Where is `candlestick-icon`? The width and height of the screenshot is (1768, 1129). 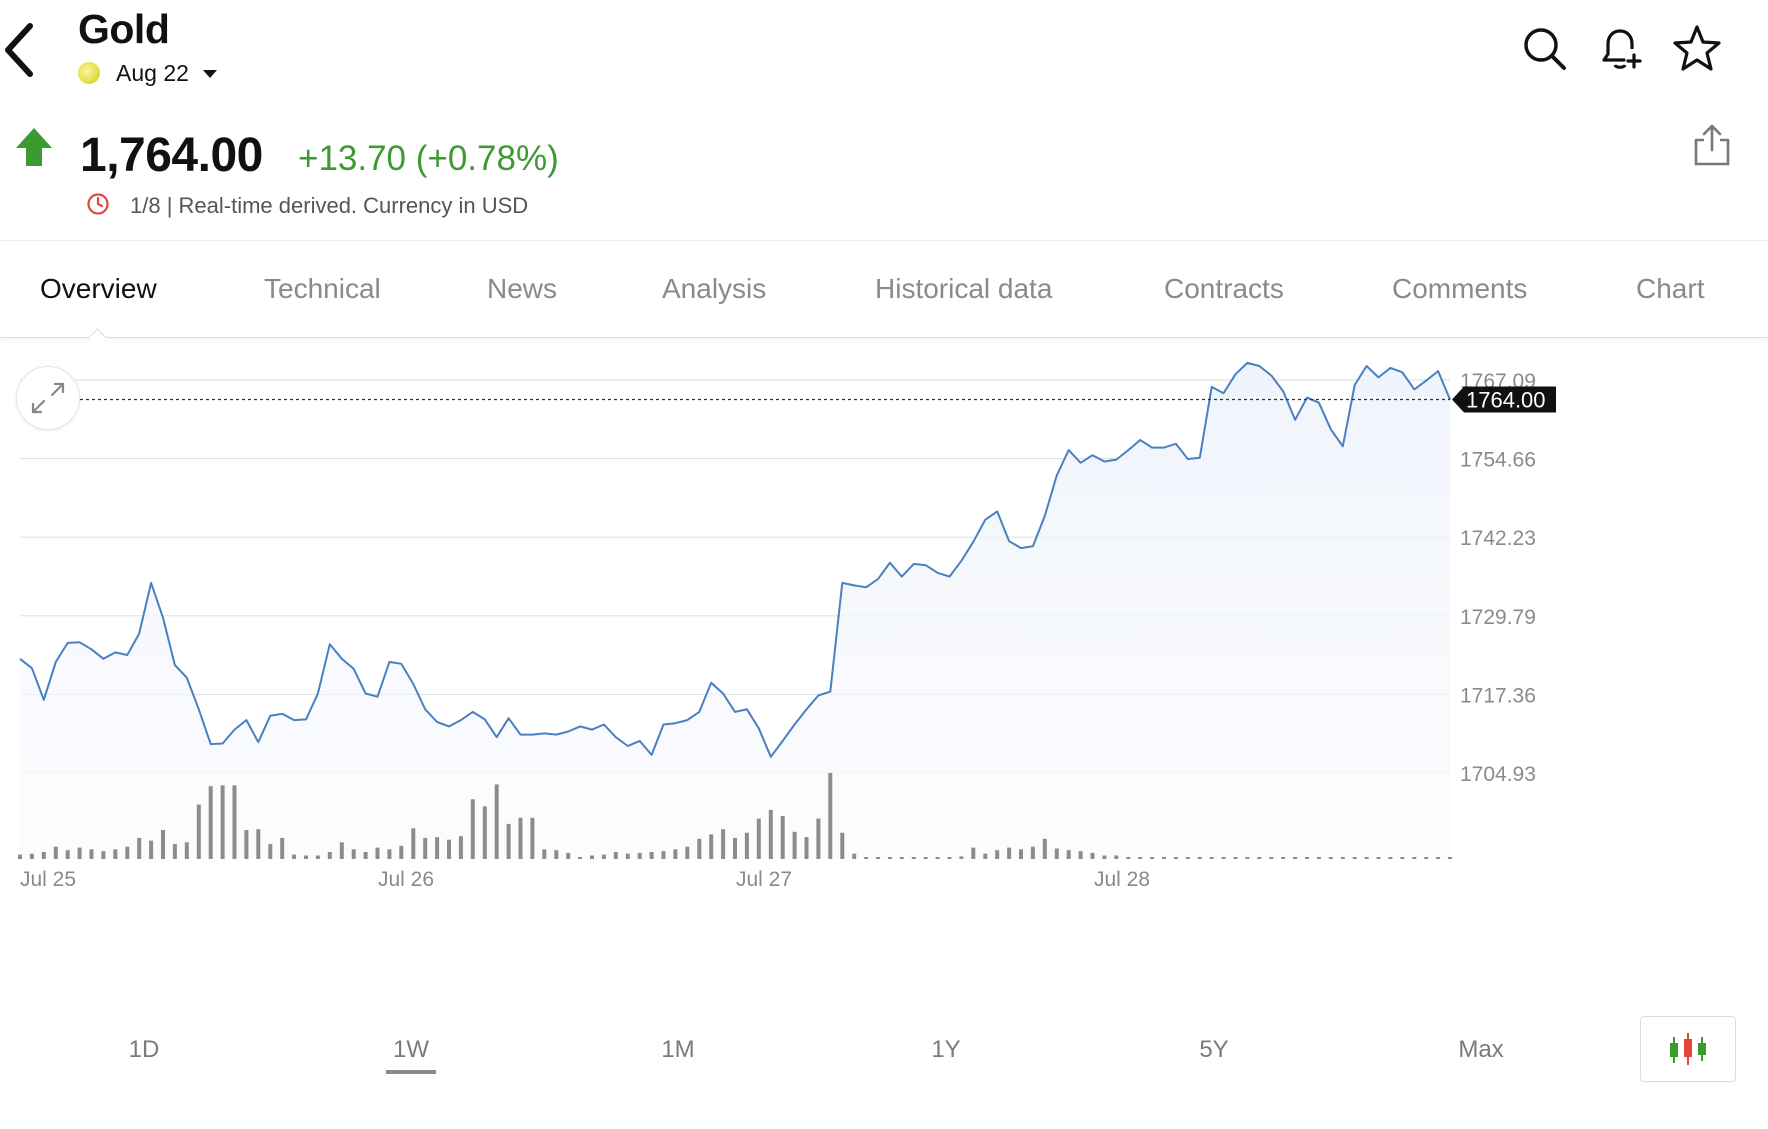 candlestick-icon is located at coordinates (1688, 1049).